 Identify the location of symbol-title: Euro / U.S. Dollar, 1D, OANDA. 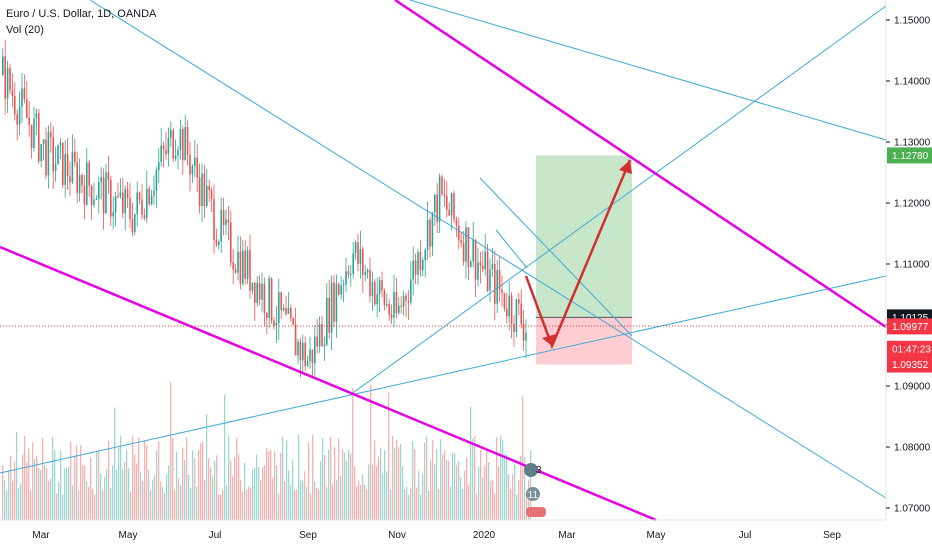
(81, 14).